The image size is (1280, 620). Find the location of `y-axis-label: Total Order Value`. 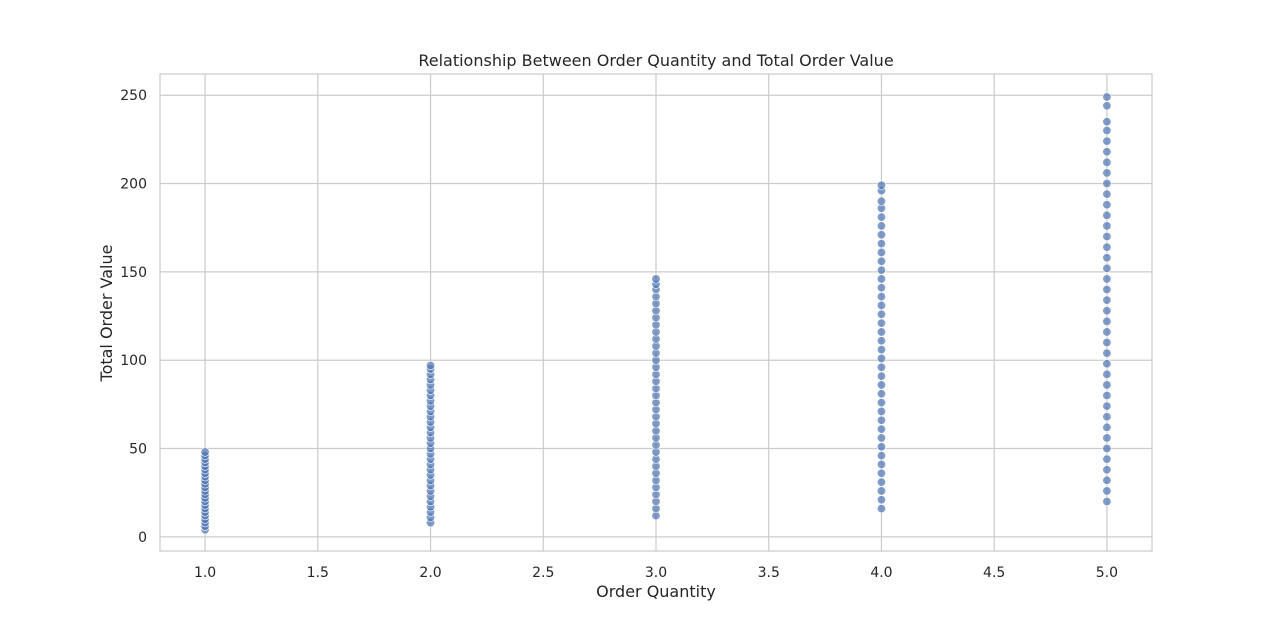

y-axis-label: Total Order Value is located at coordinates (106, 314).